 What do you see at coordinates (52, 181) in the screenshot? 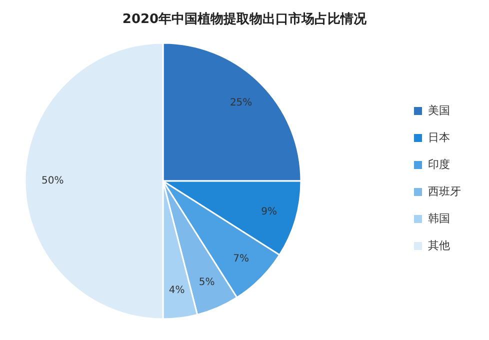
I see `data-label: 50%` at bounding box center [52, 181].